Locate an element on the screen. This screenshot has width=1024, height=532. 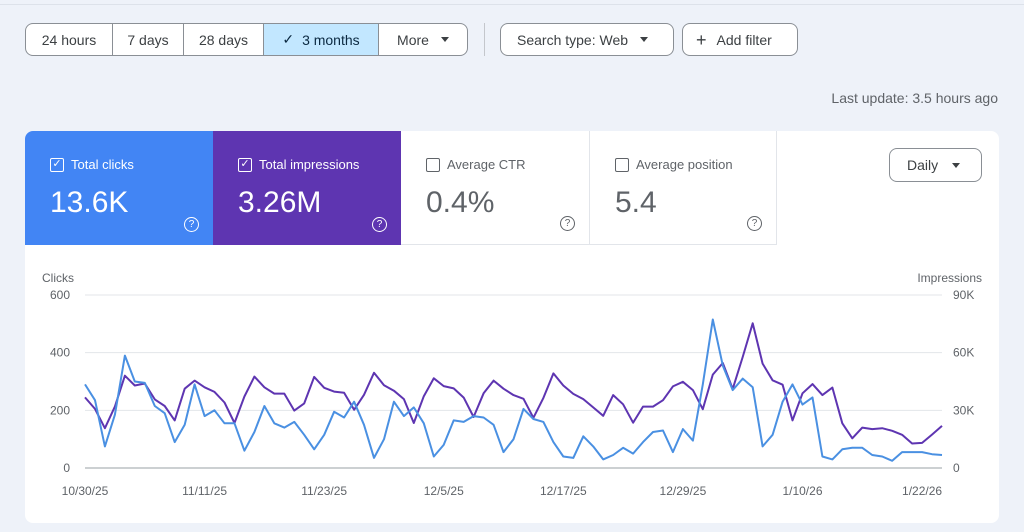
range-more-dropdown: More is located at coordinates (423, 39).